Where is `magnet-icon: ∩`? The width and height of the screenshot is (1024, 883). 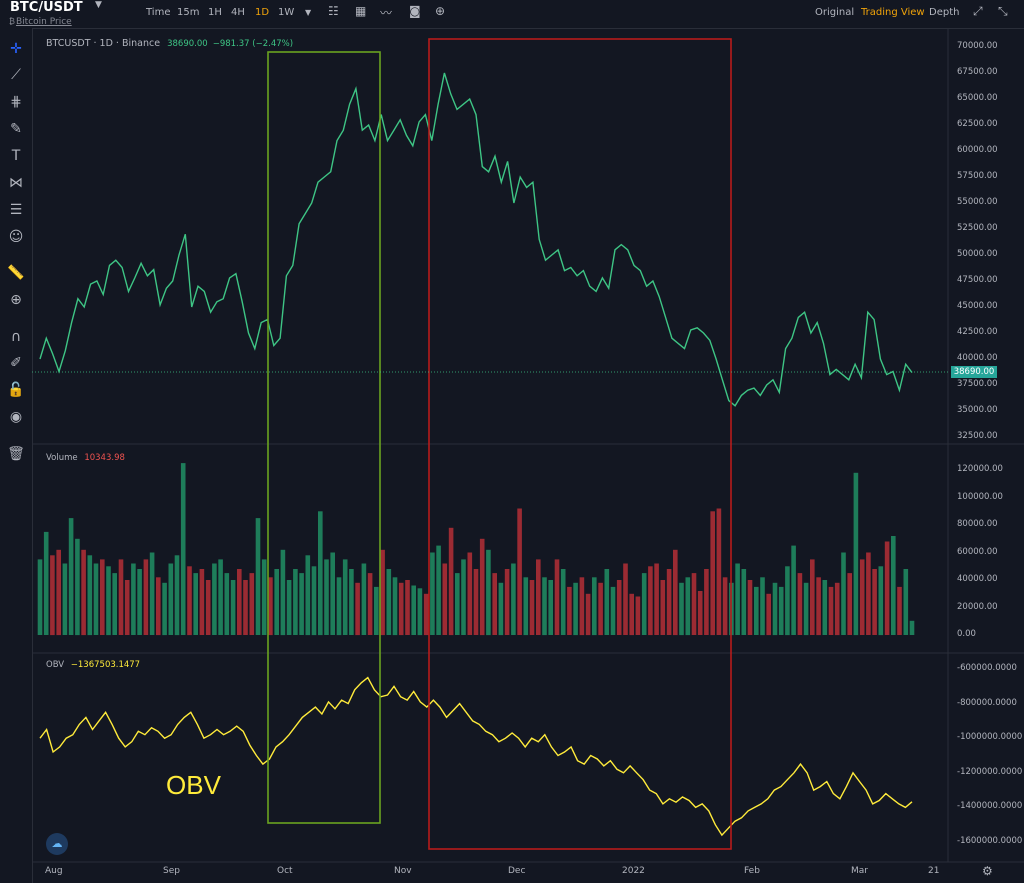 magnet-icon: ∩ is located at coordinates (16, 337).